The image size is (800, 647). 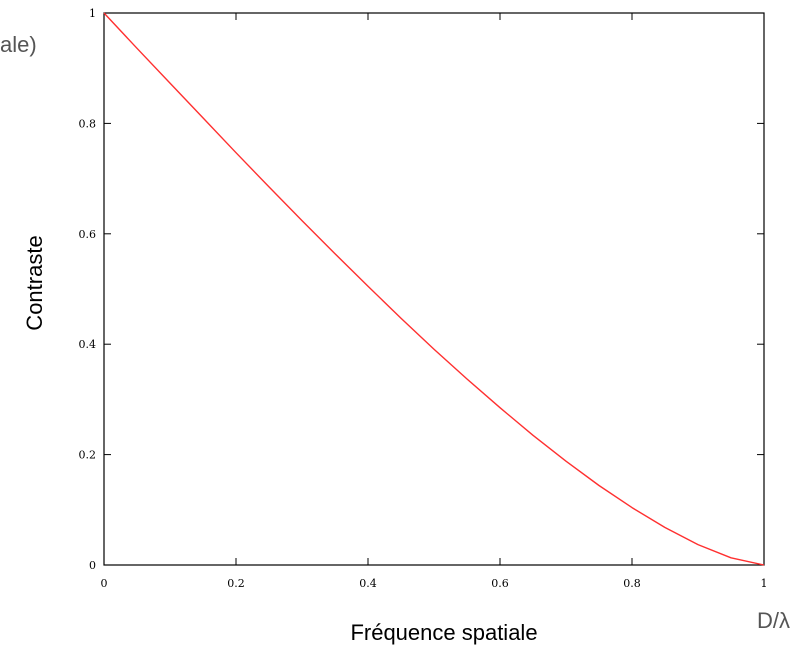 I want to click on x-tick-label: 0, so click(x=104, y=583).